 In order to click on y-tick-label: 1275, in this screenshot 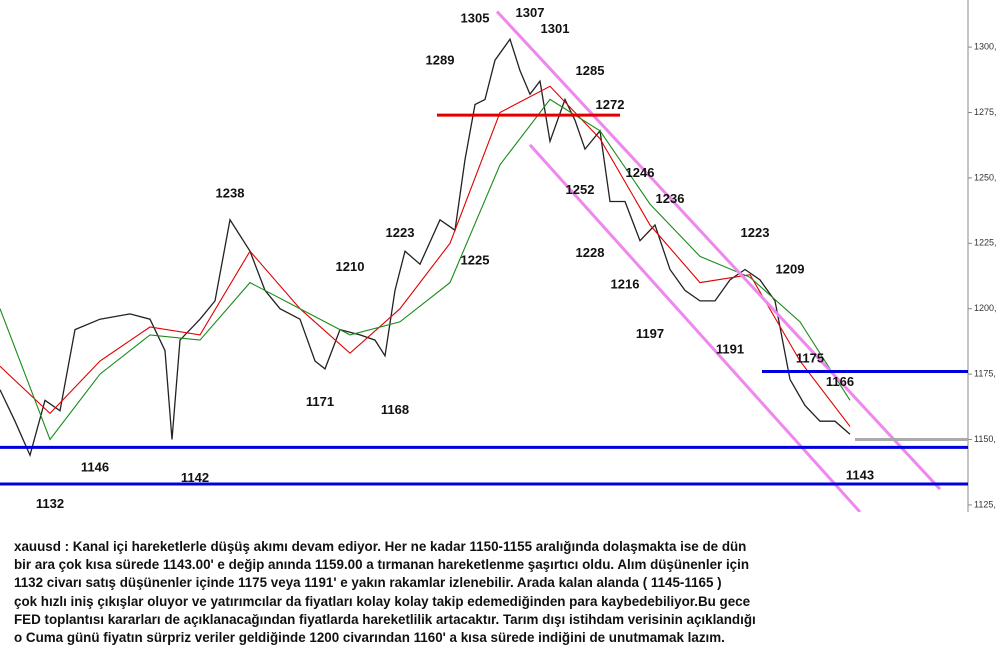, I will do `click(985, 112)`.